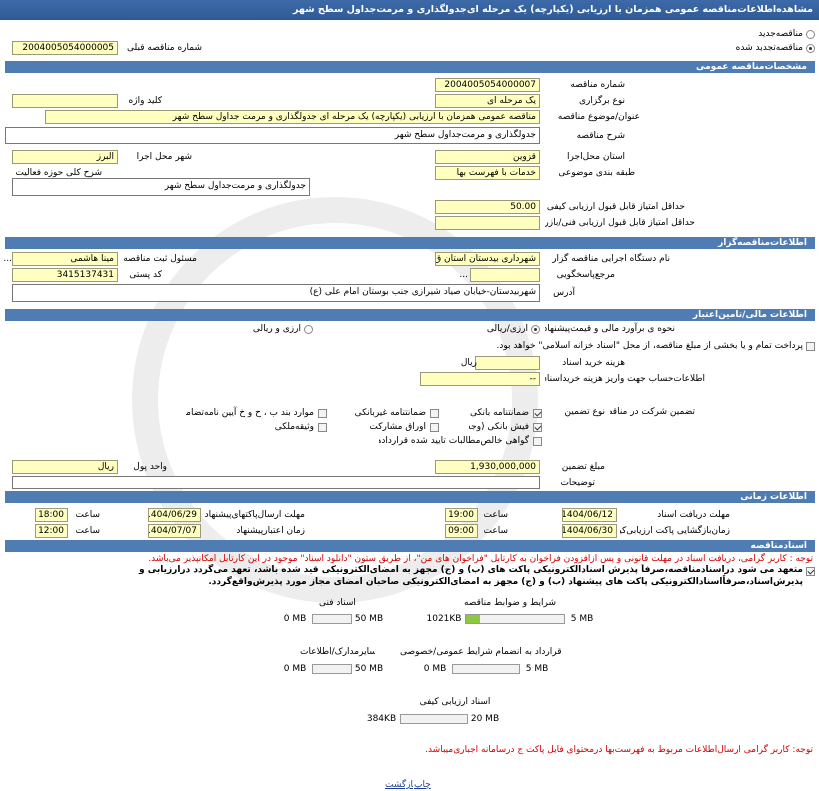  What do you see at coordinates (444, 619) in the screenshot?
I see `file-used: 1021KB` at bounding box center [444, 619].